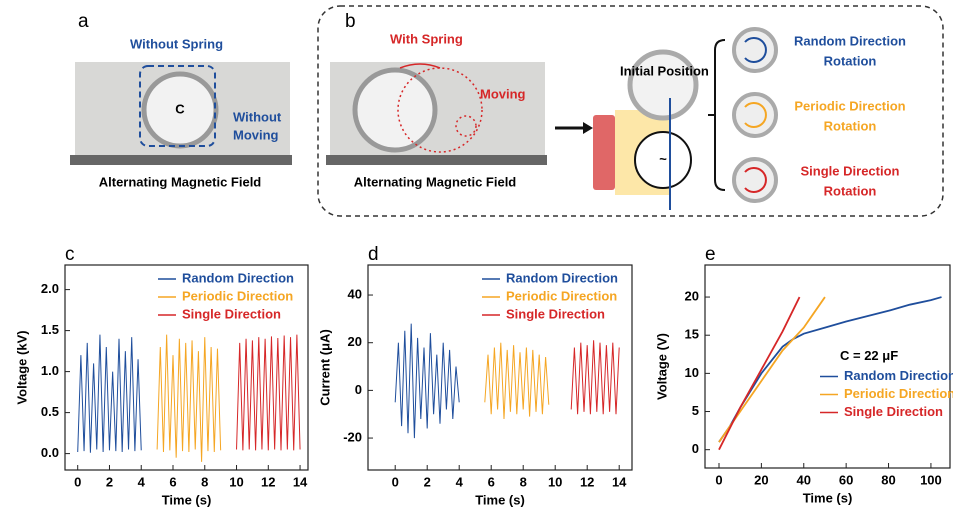 This screenshot has width=953, height=516. I want to click on x-tick-label: 60, so click(846, 479).